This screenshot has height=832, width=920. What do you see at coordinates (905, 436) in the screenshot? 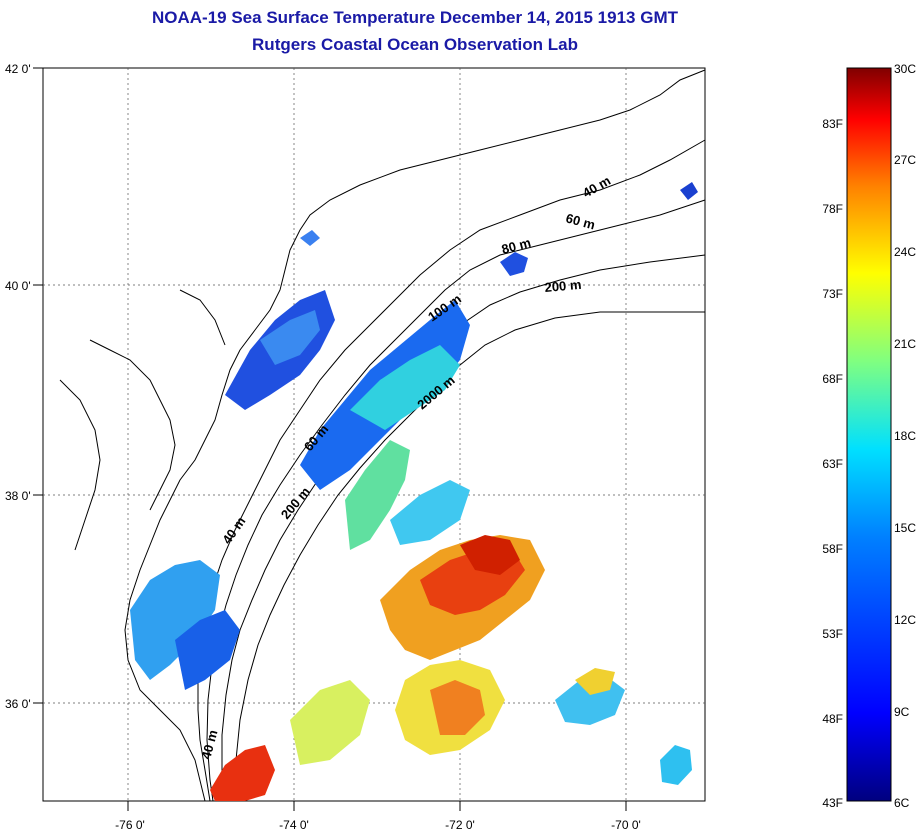
I see `celsius-label: 18C` at bounding box center [905, 436].